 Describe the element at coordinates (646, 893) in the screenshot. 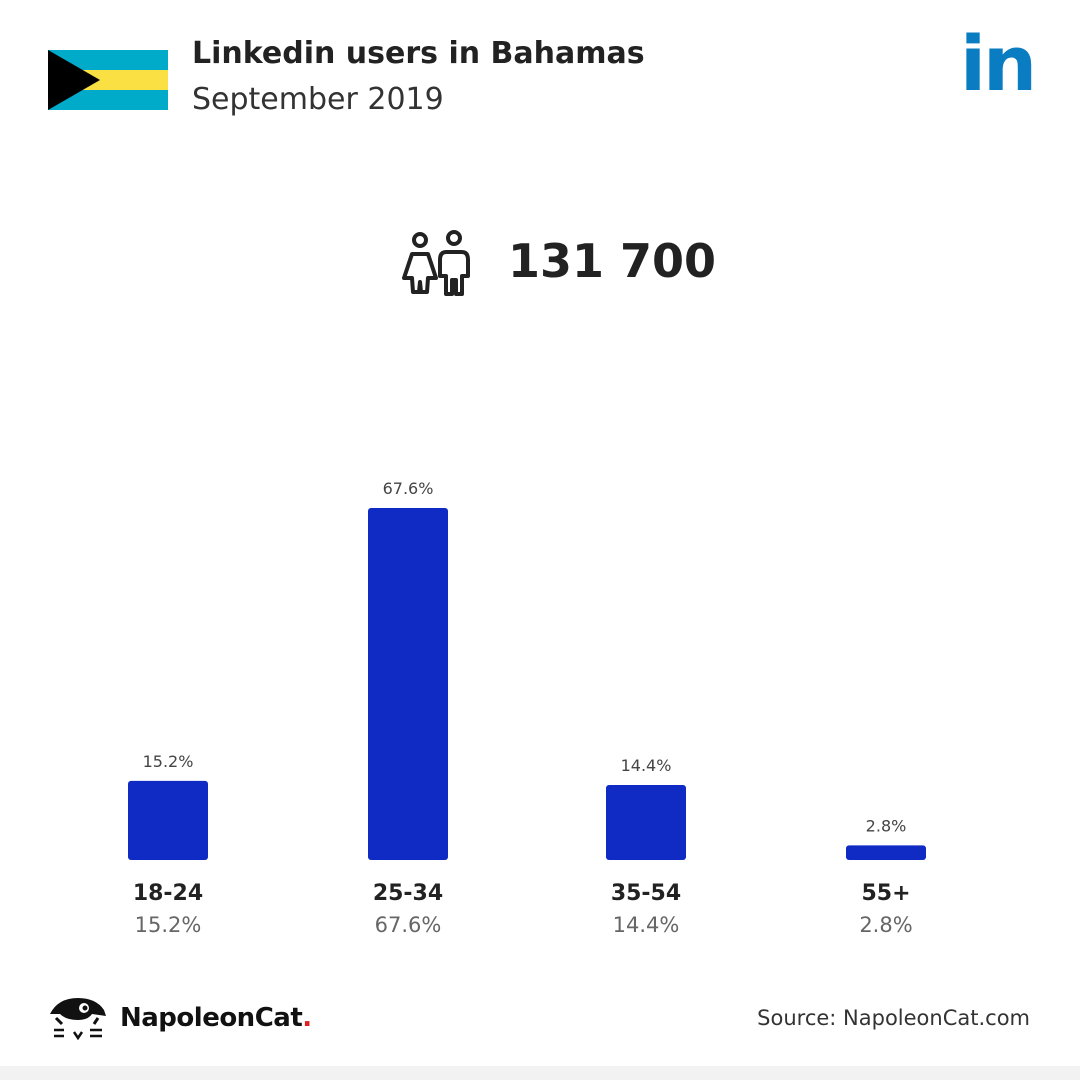

I see `category-label-35-54: 35-54` at that location.